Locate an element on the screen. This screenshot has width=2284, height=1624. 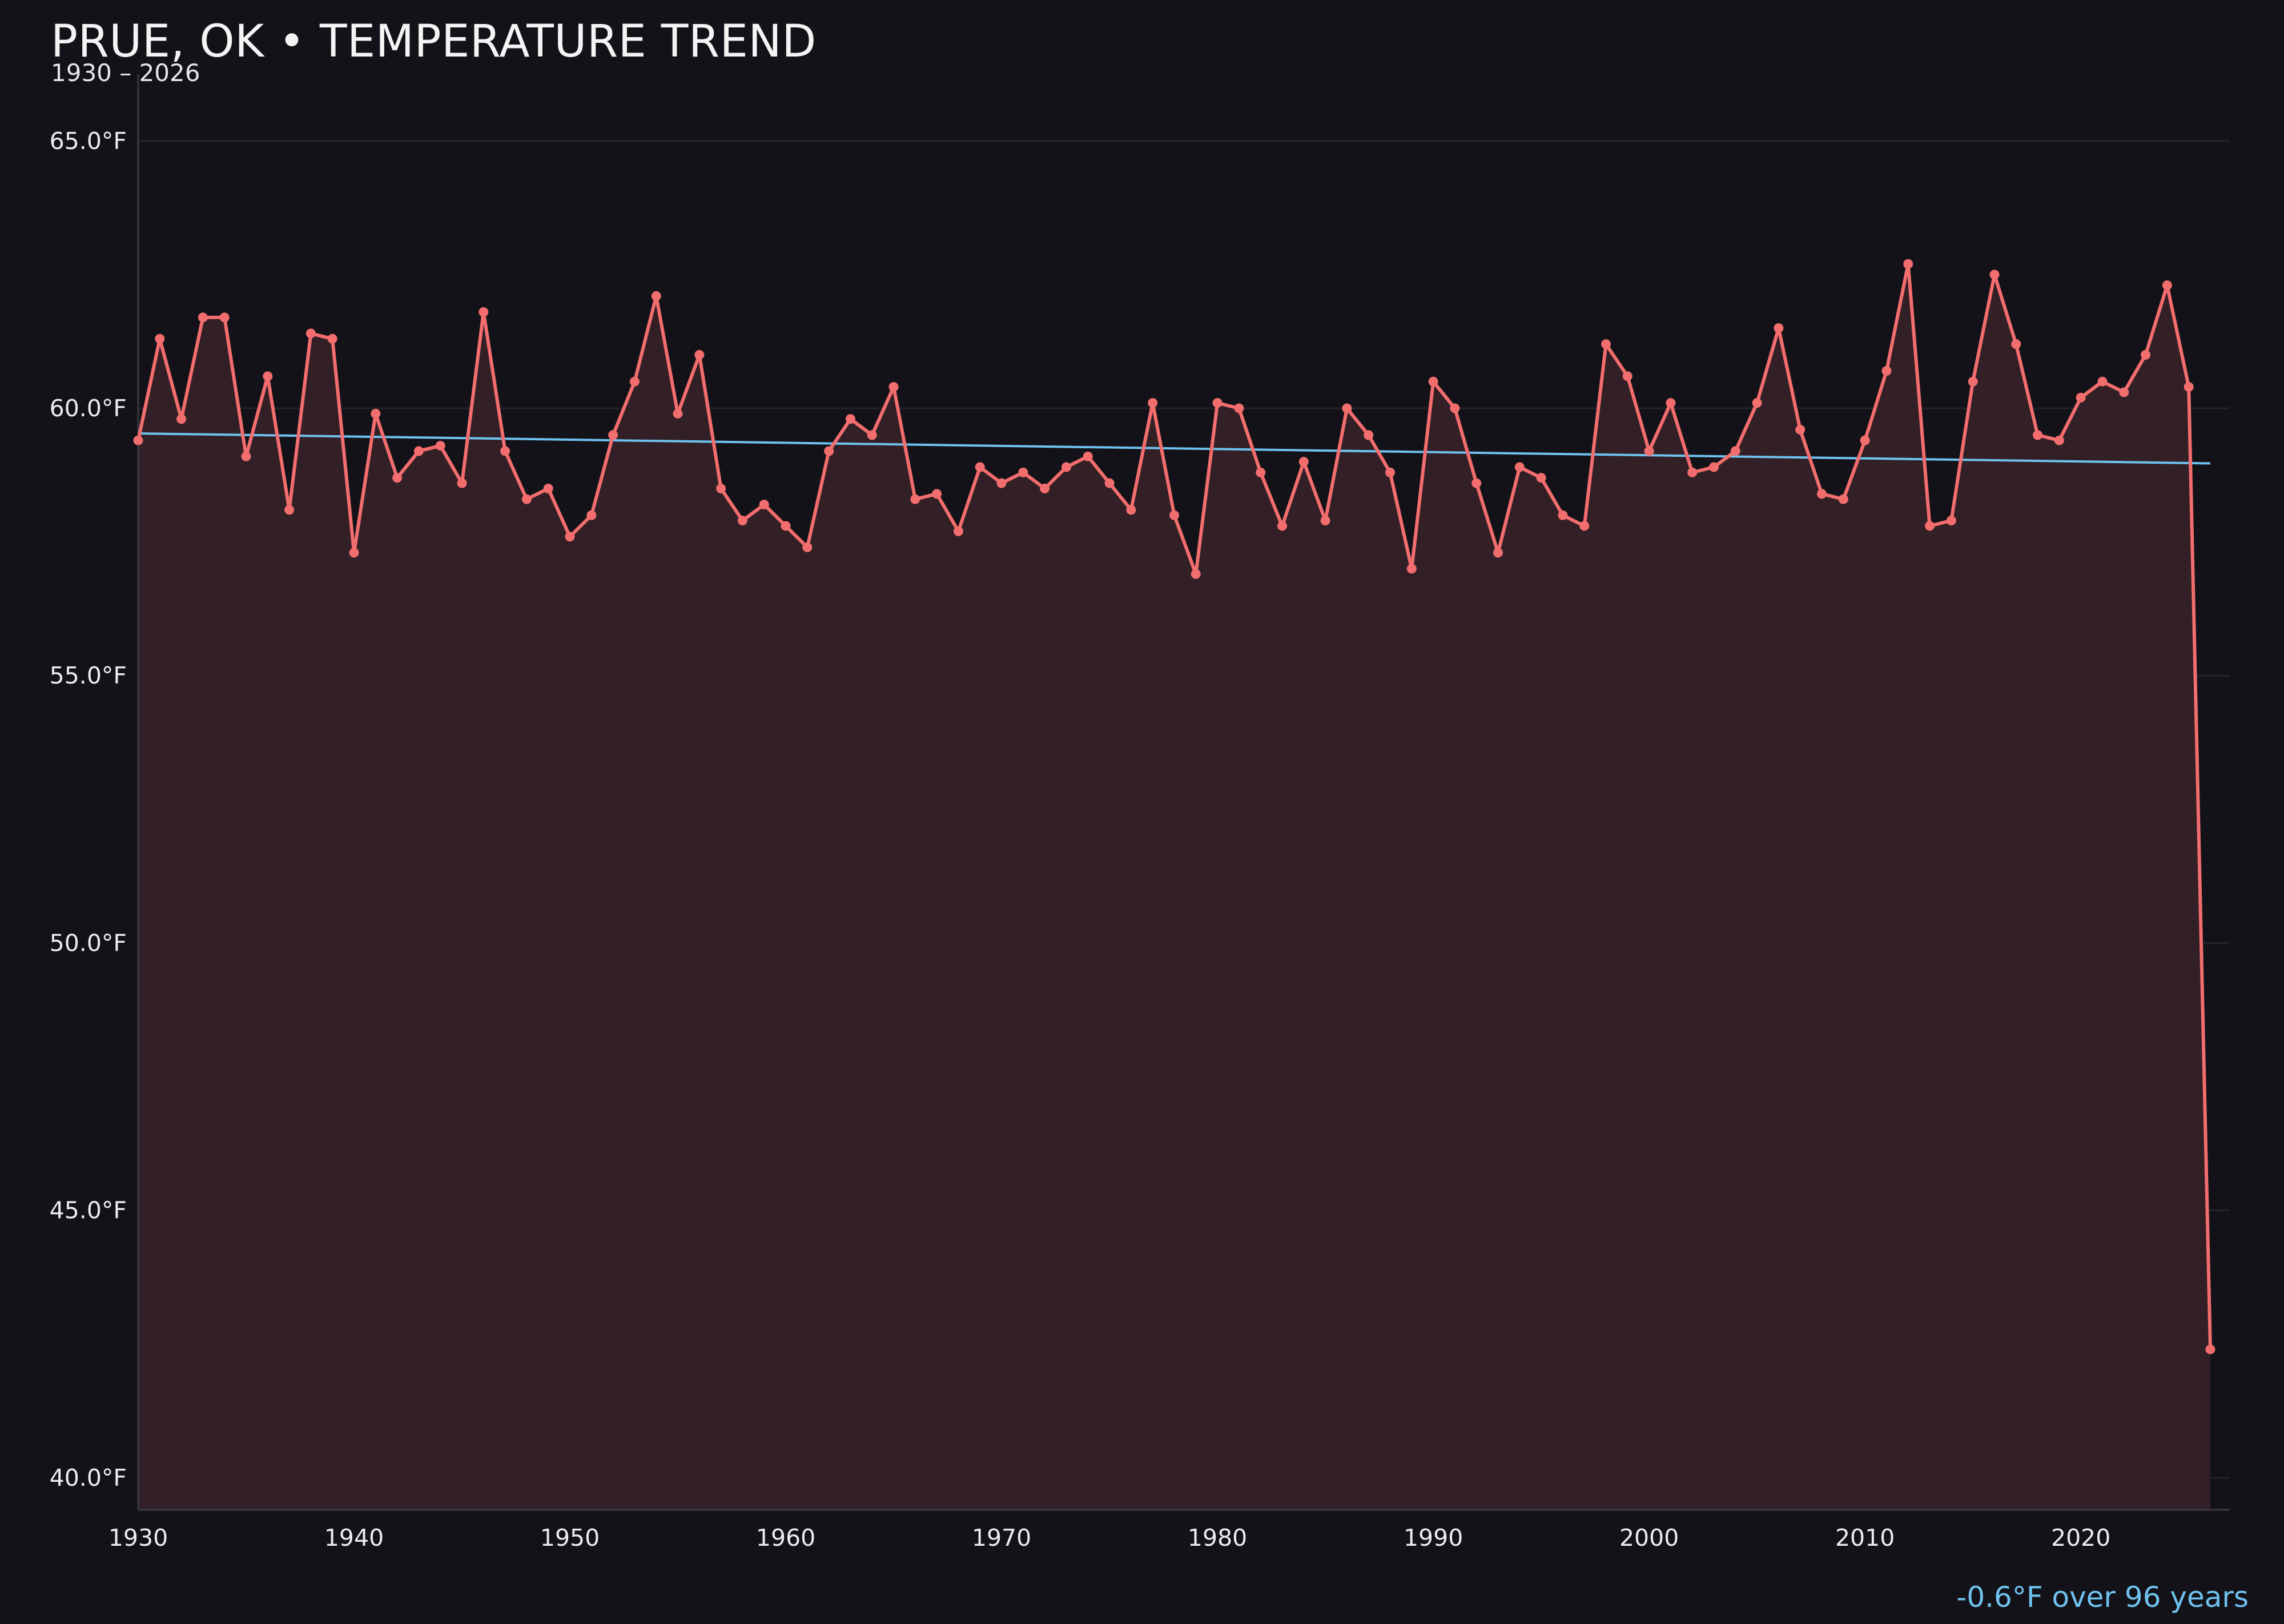
y-tick-label: 55.0°F is located at coordinates (88, 675).